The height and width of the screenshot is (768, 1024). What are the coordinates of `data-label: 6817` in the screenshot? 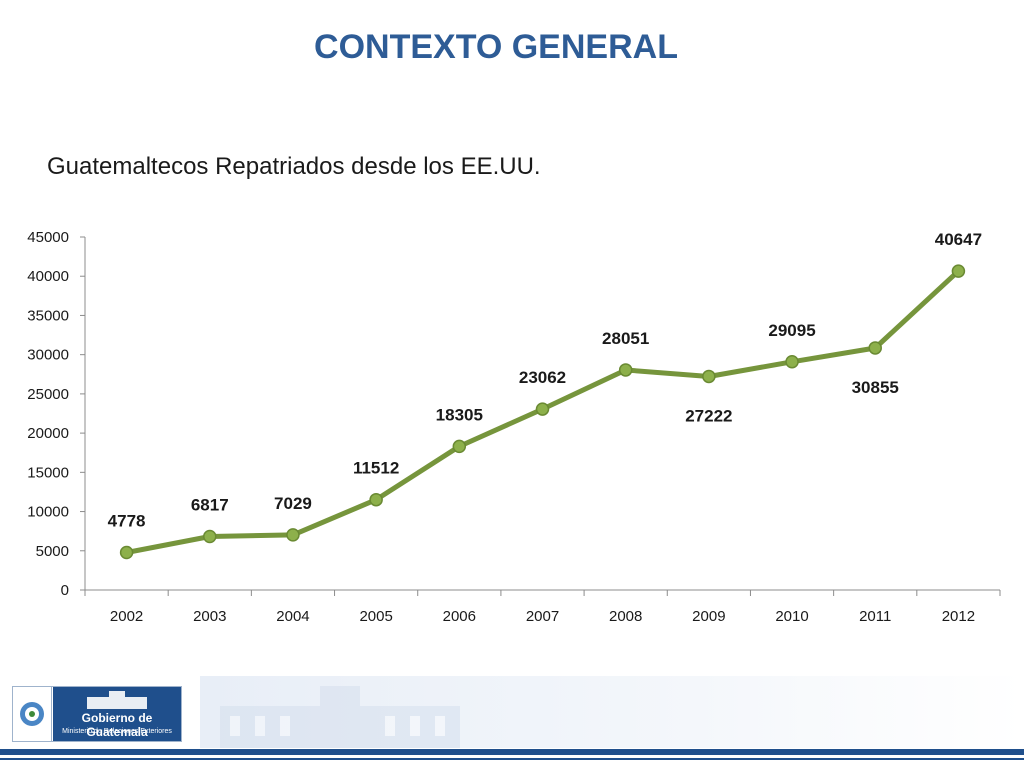 It's located at (210, 505).